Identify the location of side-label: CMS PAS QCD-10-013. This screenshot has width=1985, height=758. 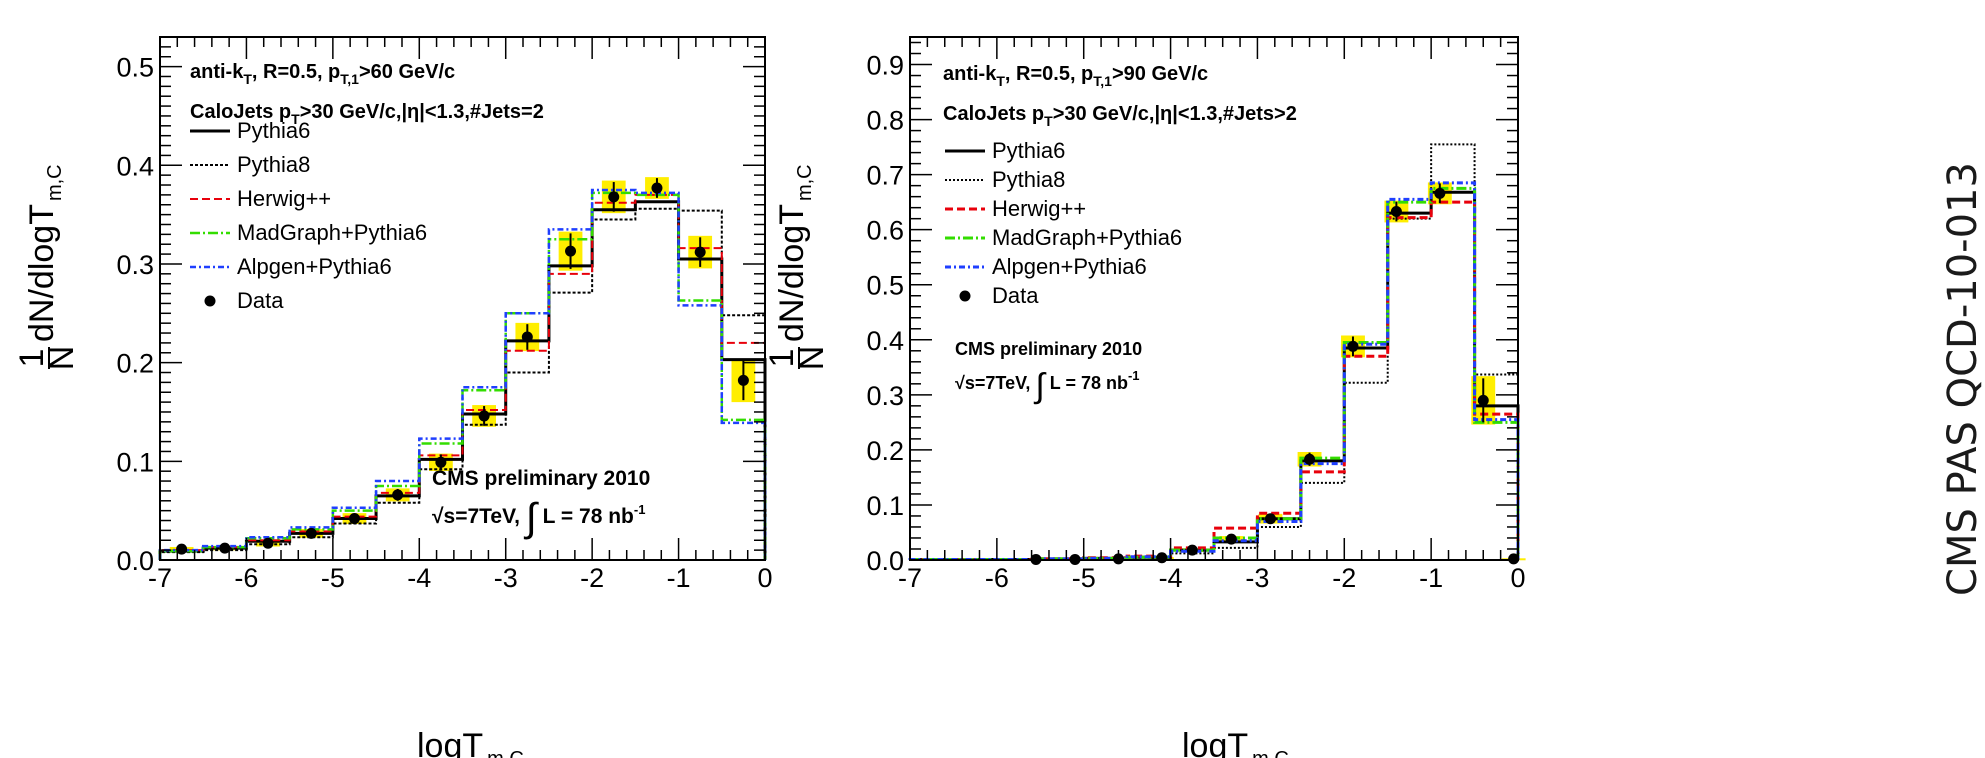
(1962, 379).